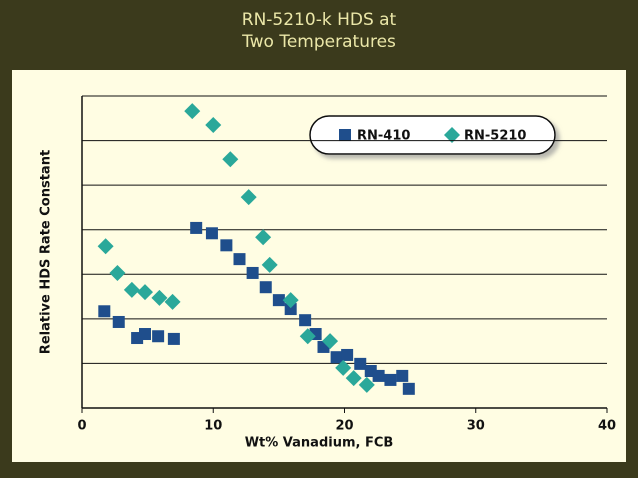 The height and width of the screenshot is (478, 638). I want to click on legend-label: RN-410, so click(383, 136).